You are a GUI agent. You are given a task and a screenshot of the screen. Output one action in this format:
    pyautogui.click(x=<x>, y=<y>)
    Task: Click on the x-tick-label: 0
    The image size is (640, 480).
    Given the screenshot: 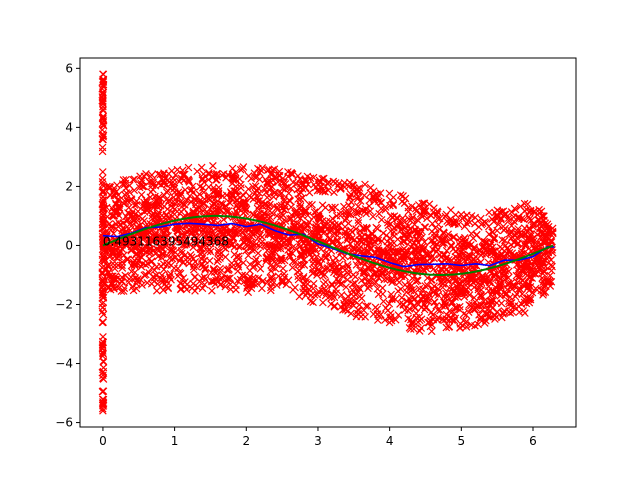 What is the action you would take?
    pyautogui.click(x=103, y=441)
    